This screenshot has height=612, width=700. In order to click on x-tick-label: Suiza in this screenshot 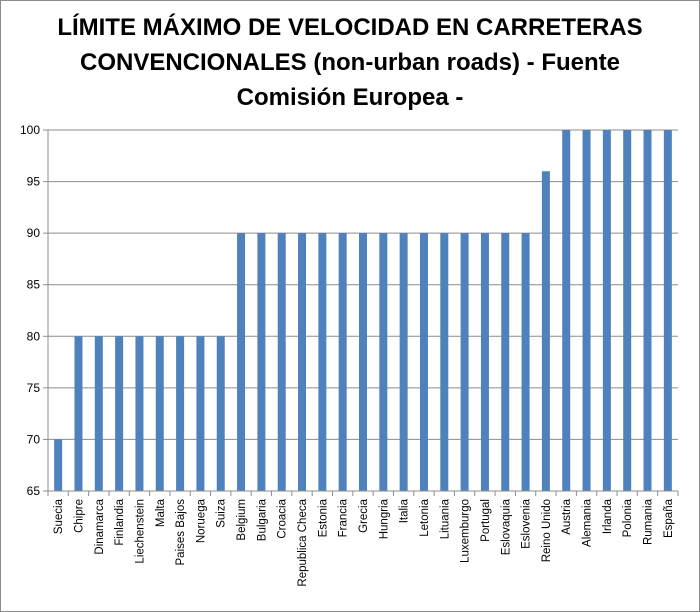, I will do `click(222, 512)`.